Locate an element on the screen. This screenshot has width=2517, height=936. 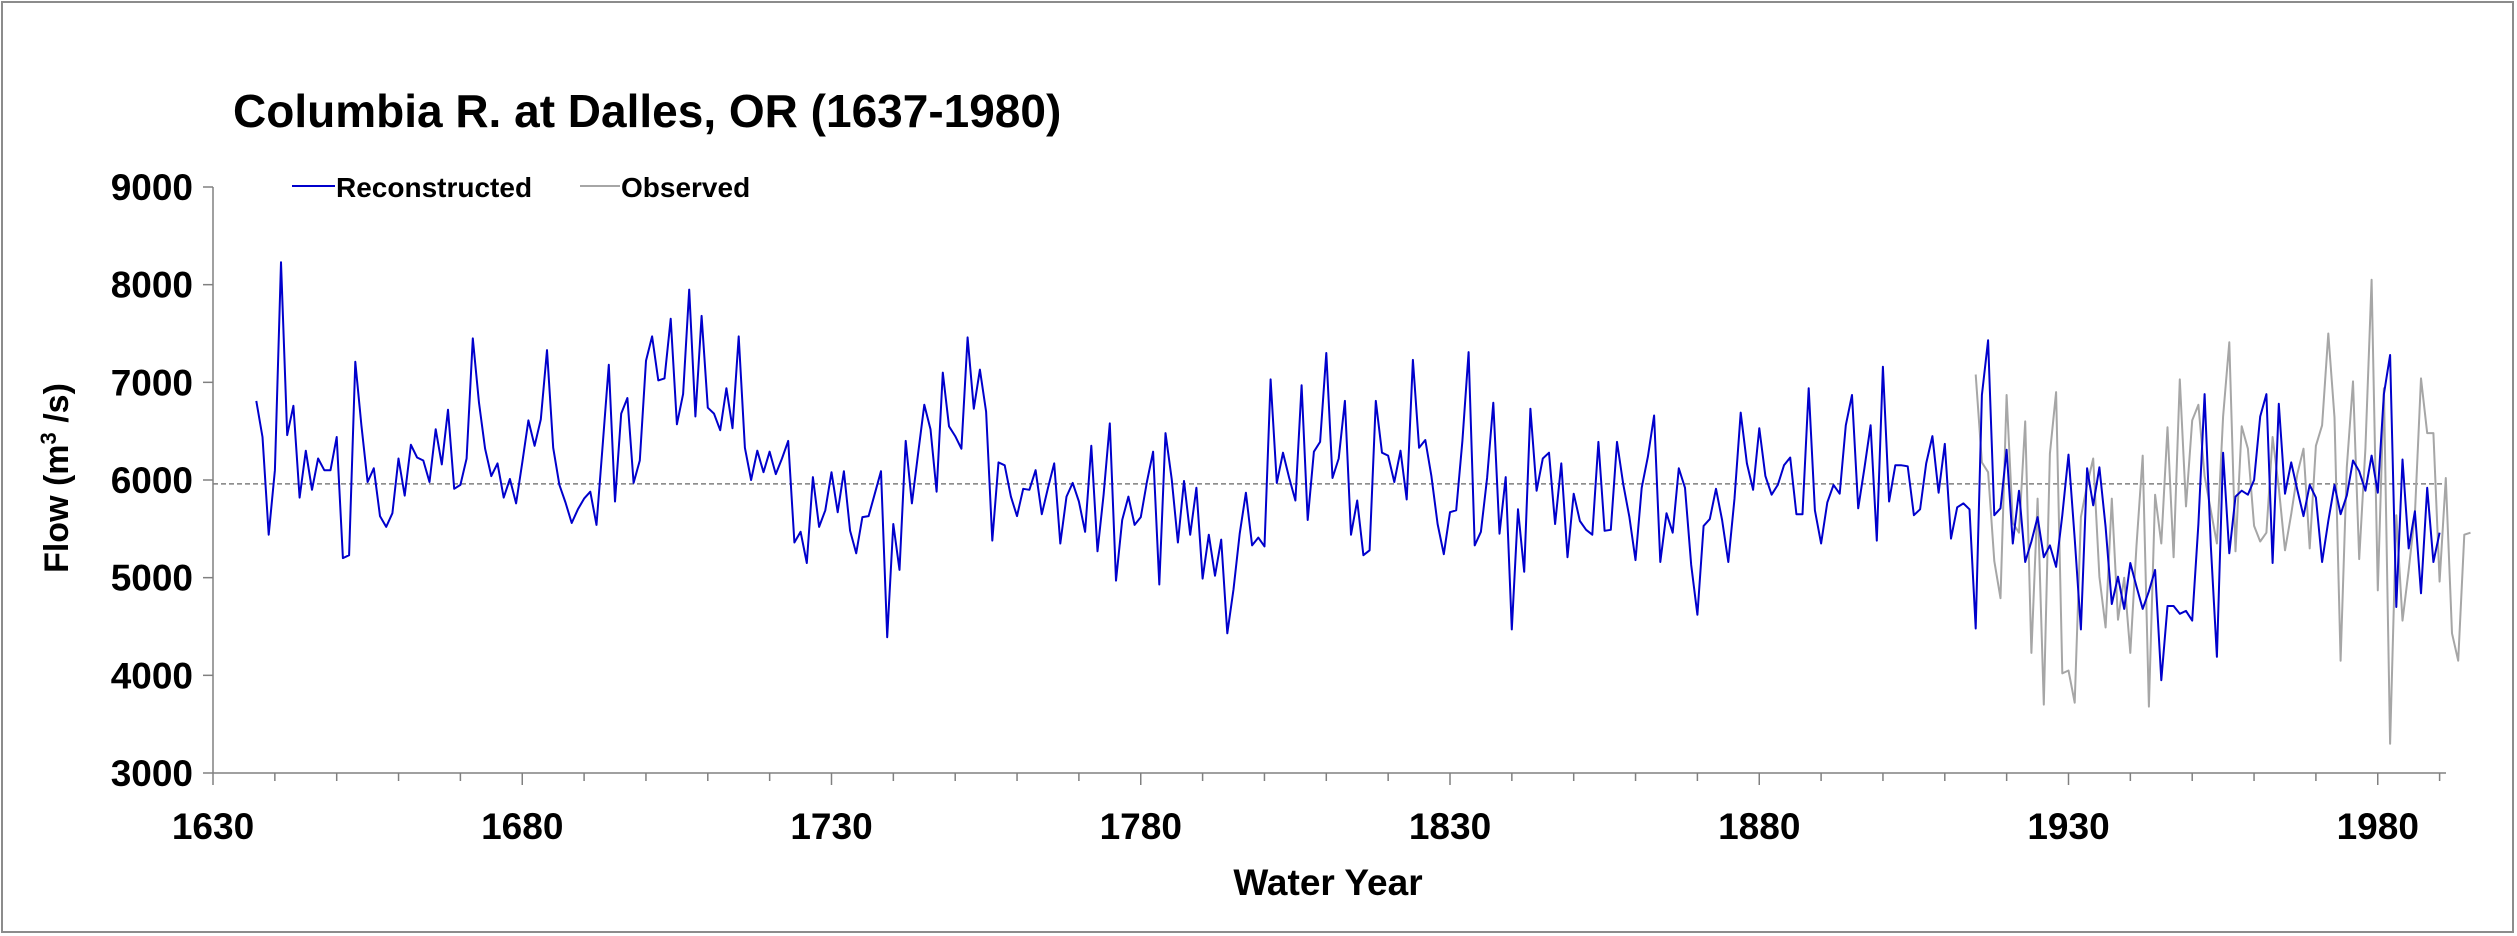
x-axis-label: Water Year is located at coordinates (1327, 882).